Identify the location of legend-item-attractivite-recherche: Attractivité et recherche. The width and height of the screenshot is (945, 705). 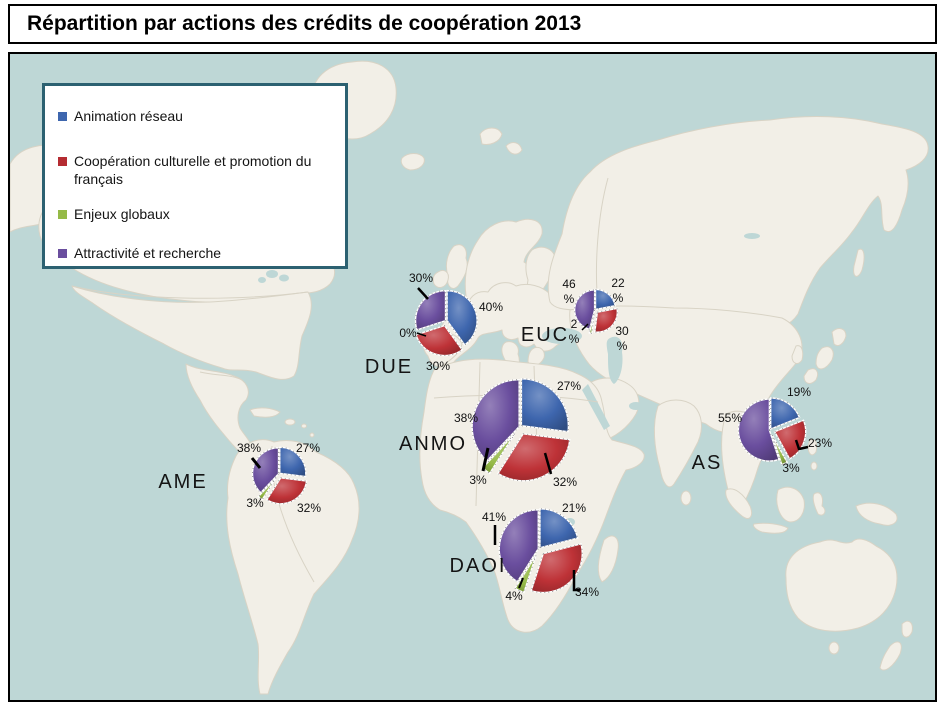
(200, 253).